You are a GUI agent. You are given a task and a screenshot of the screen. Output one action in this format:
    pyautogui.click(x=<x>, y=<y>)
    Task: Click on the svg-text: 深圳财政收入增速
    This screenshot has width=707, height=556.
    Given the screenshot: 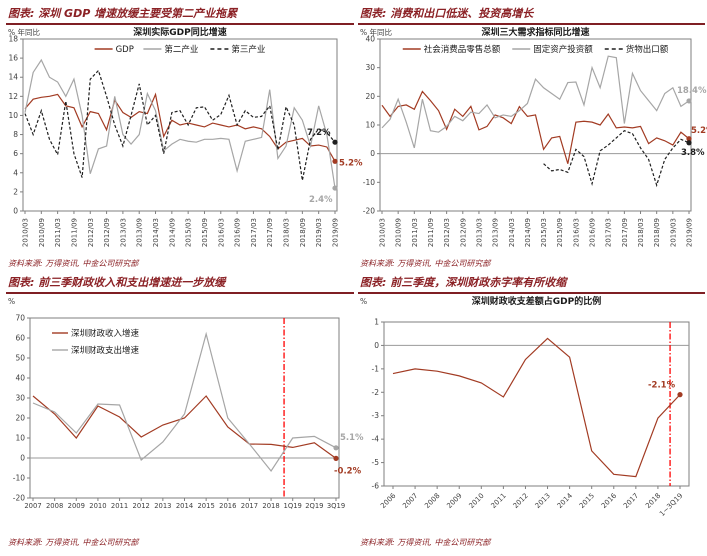 What is the action you would take?
    pyautogui.click(x=105, y=333)
    